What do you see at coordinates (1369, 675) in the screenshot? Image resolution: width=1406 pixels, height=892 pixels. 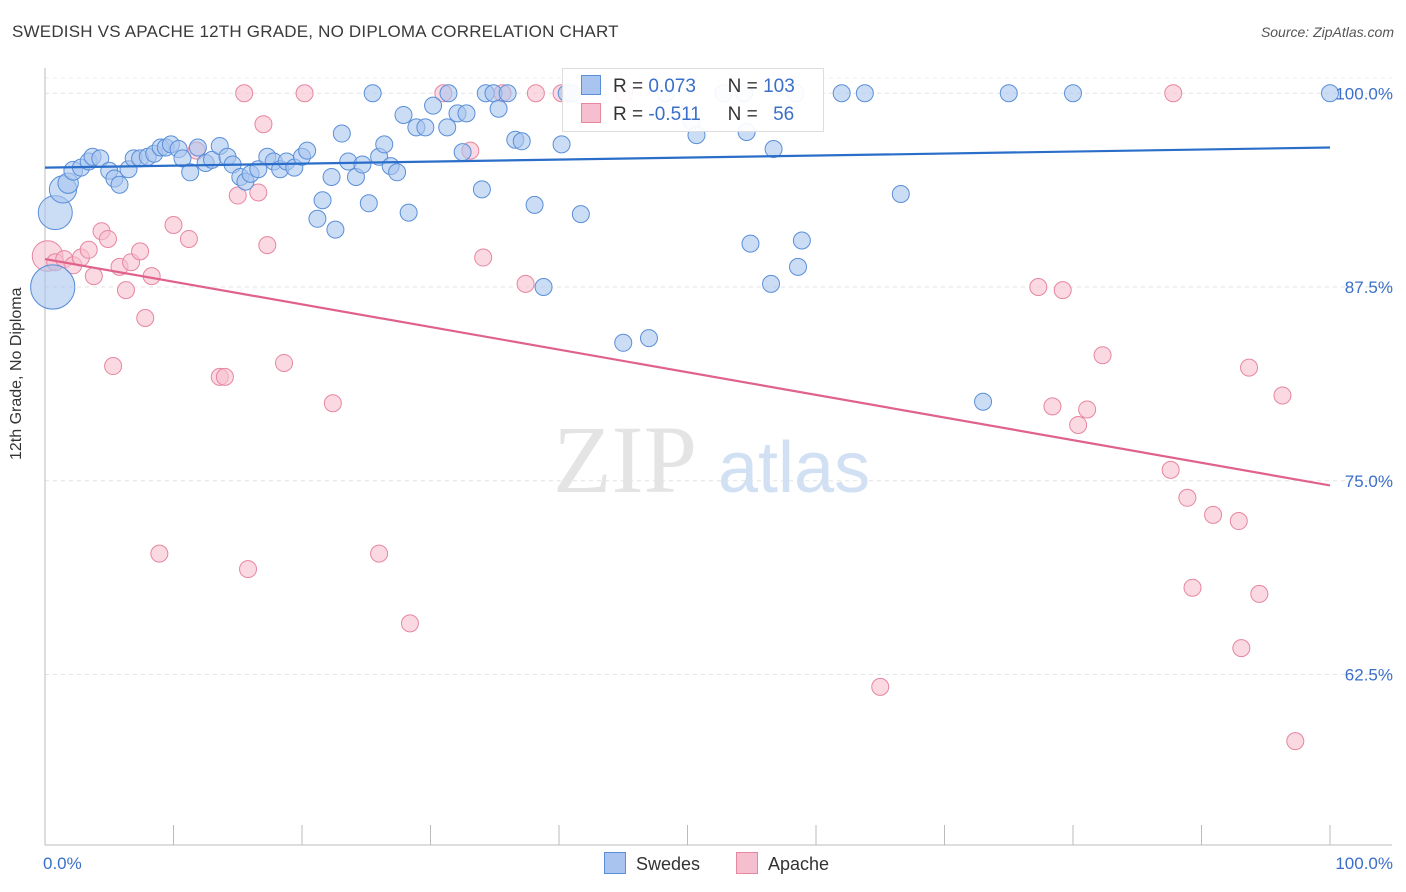 I see `y-tick-label: 62.5%` at bounding box center [1369, 675].